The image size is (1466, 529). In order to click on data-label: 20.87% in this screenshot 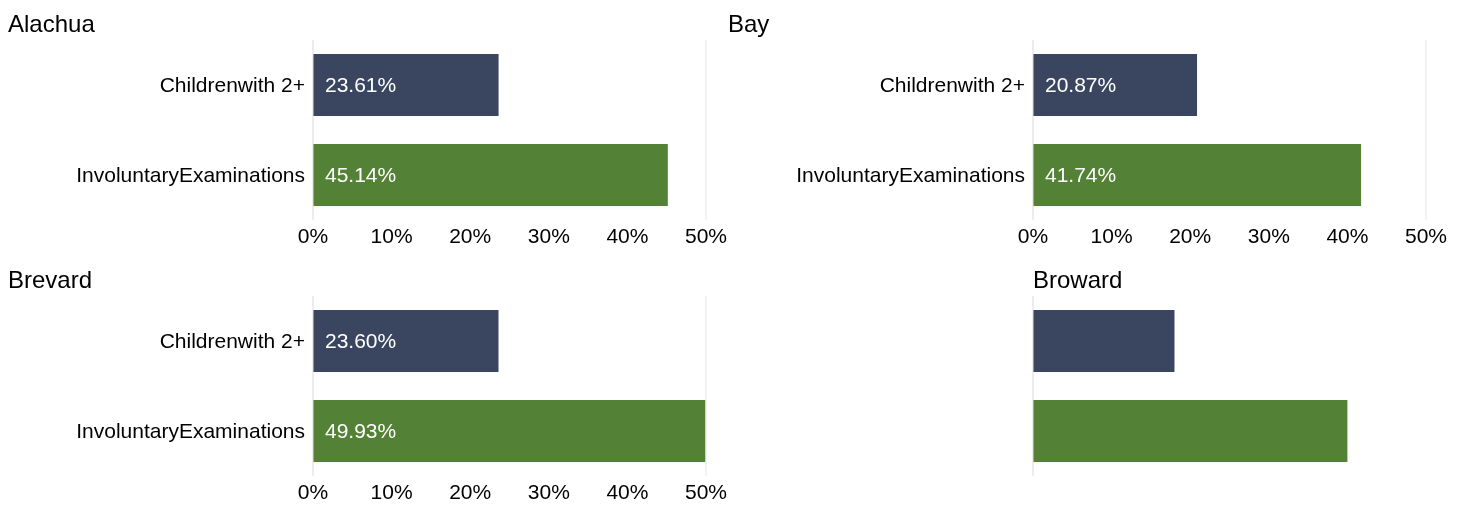, I will do `click(1081, 85)`.